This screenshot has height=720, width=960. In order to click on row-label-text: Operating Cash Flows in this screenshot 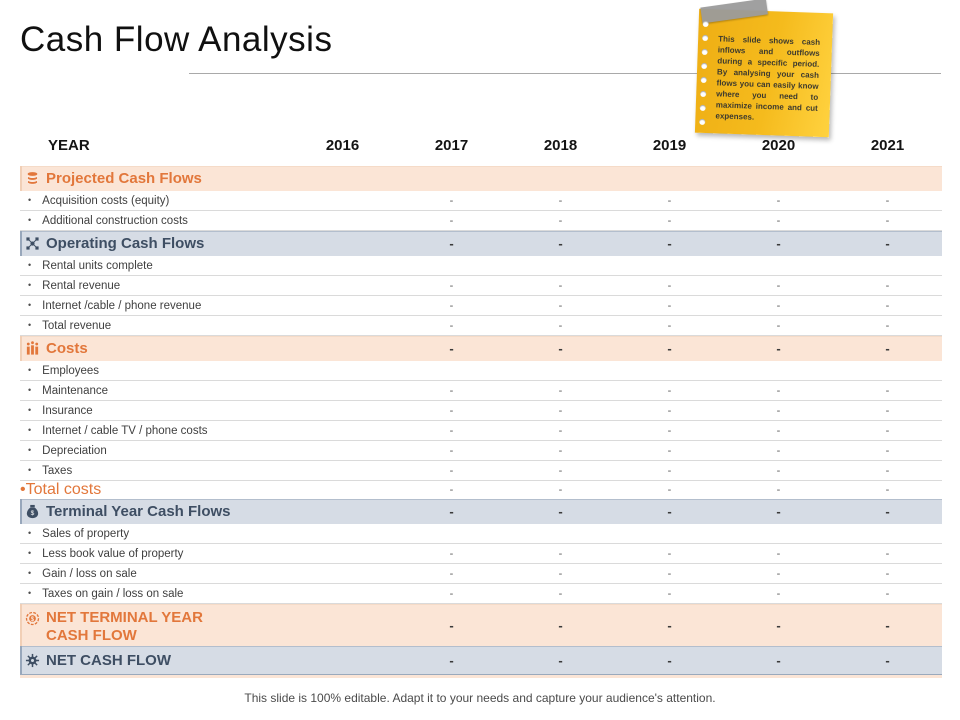, I will do `click(125, 243)`.